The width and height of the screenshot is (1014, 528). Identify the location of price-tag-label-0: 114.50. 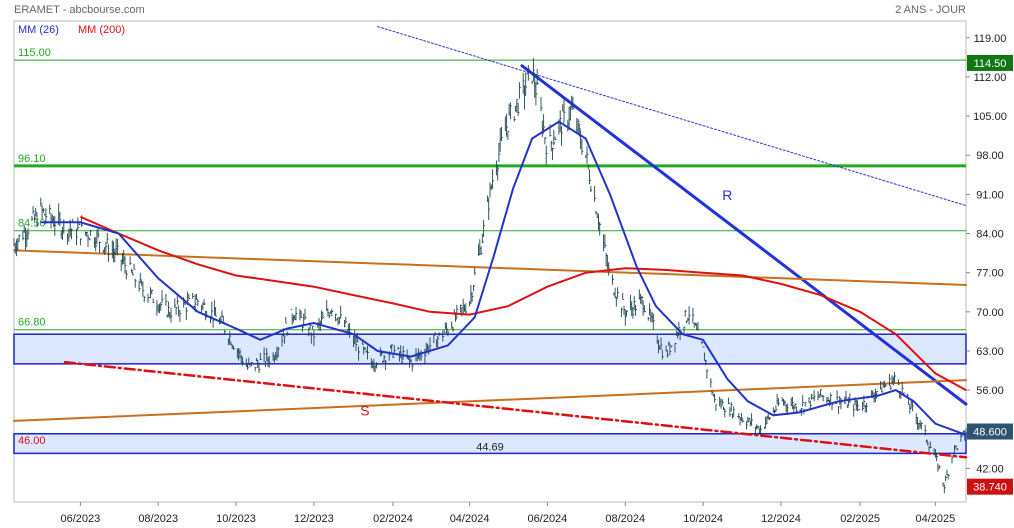
(990, 64).